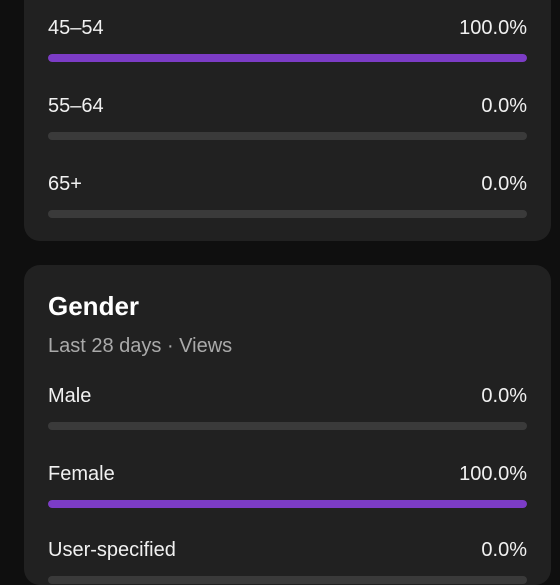 The height and width of the screenshot is (585, 560). I want to click on gender-row-male: Male 0.0%, so click(287, 407).